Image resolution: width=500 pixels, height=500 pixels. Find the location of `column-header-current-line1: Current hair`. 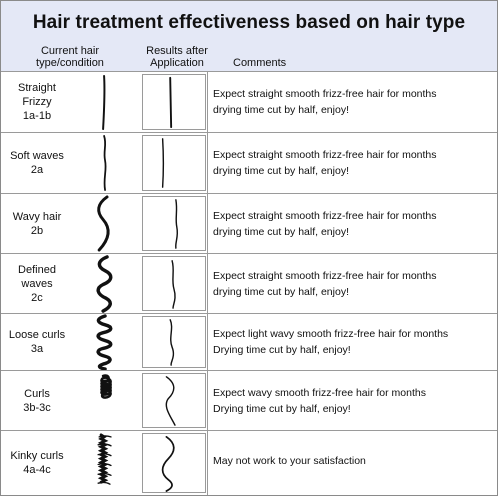

column-header-current-line1: Current hair is located at coordinates (70, 51).